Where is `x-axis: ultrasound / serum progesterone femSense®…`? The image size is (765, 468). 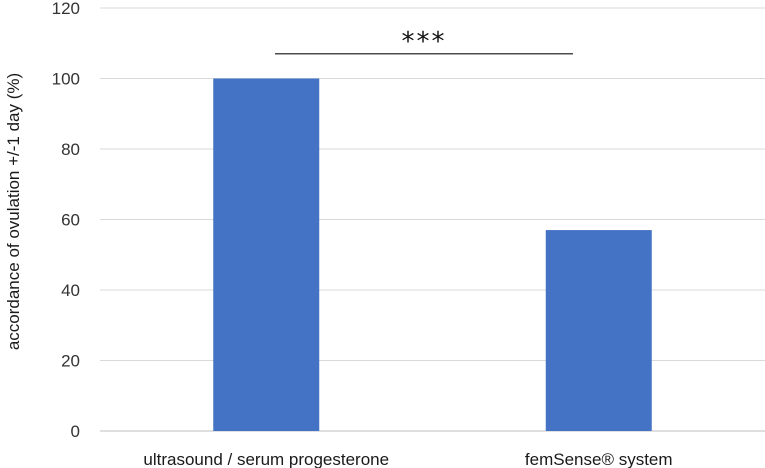
x-axis: ultrasound / serum progesterone femSense®… is located at coordinates (407, 459).